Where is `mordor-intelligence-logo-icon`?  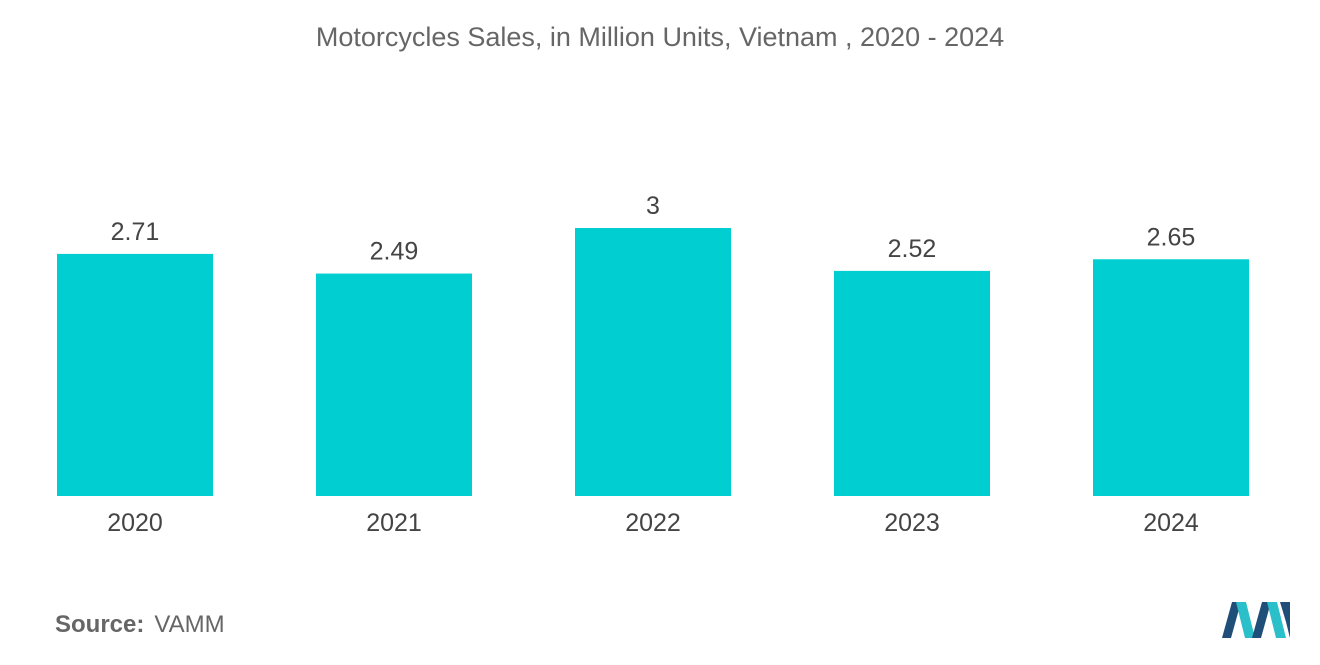 mordor-intelligence-logo-icon is located at coordinates (1256, 620).